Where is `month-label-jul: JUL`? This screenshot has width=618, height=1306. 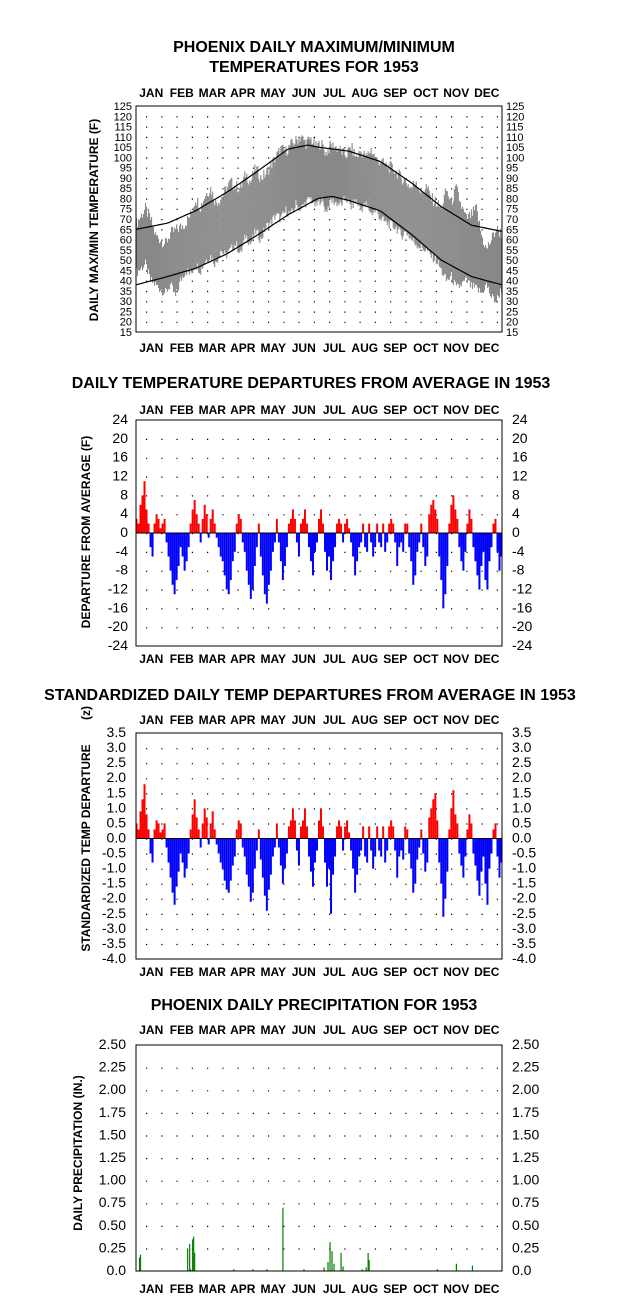 month-label-jul: JUL is located at coordinates (334, 1030).